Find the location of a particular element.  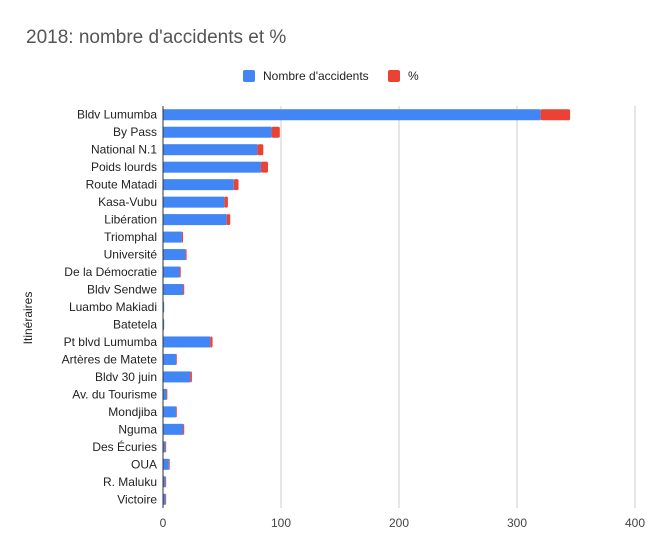

category-label: Pt blvd Lumumba is located at coordinates (111, 342).